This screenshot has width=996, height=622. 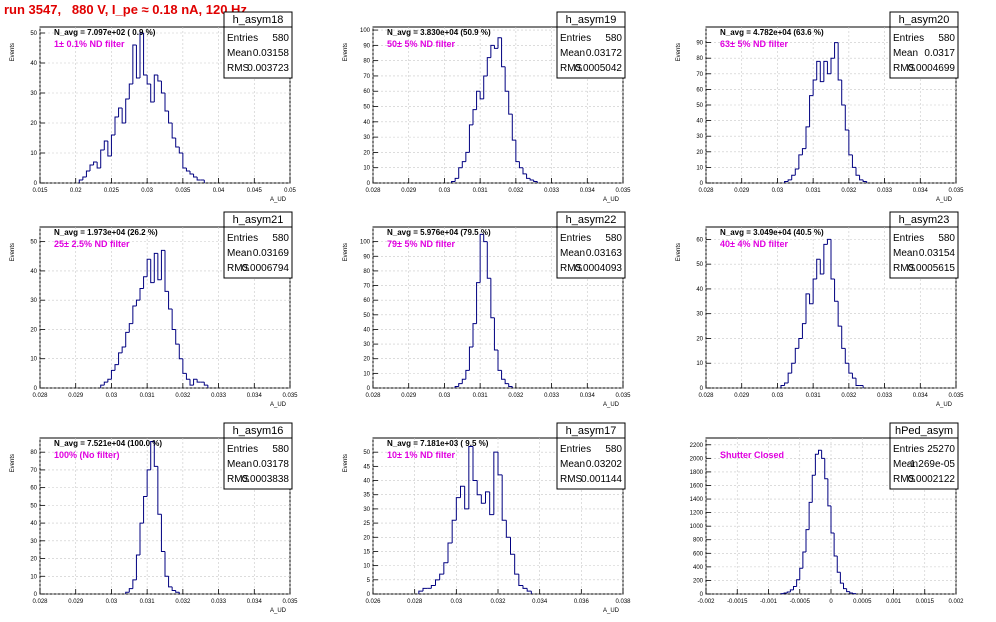 What do you see at coordinates (421, 244) in the screenshot?
I see `filter-label: 79± 5% ND filter` at bounding box center [421, 244].